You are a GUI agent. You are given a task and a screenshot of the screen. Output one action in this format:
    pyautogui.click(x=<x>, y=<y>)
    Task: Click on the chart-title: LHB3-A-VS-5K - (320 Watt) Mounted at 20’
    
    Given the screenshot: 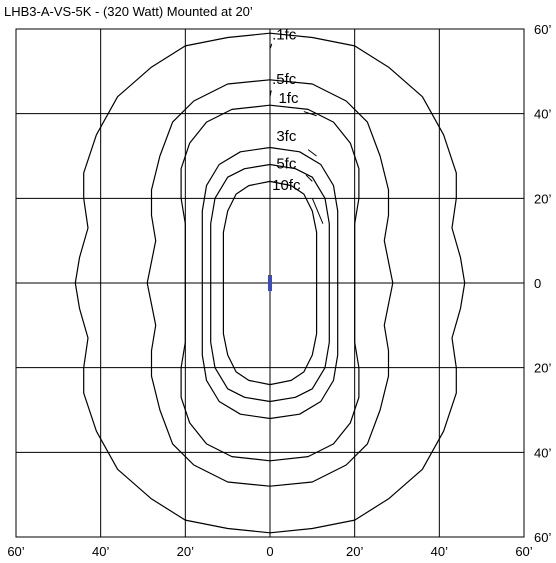 What is the action you would take?
    pyautogui.click(x=128, y=11)
    